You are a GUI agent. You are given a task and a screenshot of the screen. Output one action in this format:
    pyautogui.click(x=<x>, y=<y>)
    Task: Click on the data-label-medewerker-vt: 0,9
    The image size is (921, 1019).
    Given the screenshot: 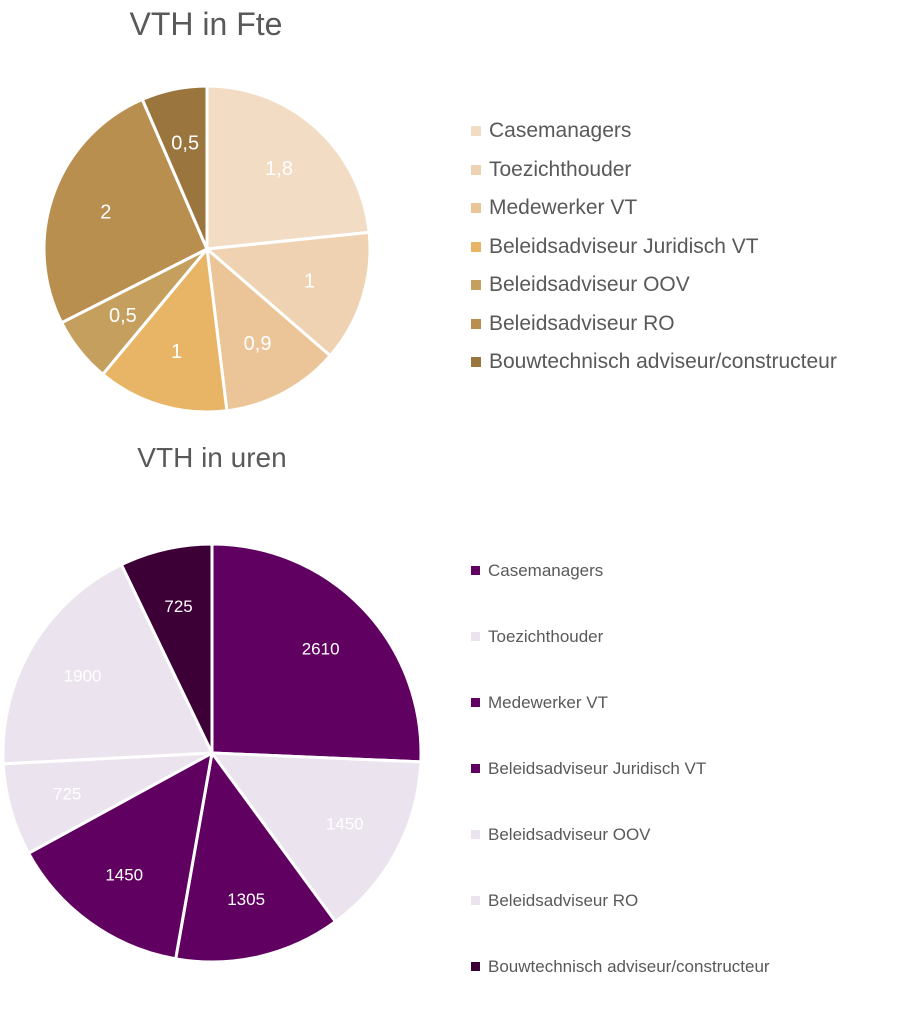 What is the action you would take?
    pyautogui.click(x=258, y=344)
    